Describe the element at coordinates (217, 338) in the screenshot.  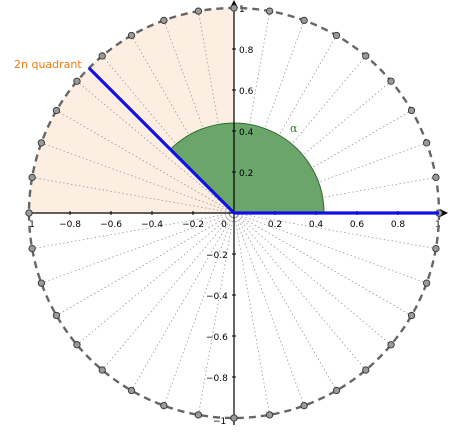
I see `y-tick-label: −0.6` at that location.